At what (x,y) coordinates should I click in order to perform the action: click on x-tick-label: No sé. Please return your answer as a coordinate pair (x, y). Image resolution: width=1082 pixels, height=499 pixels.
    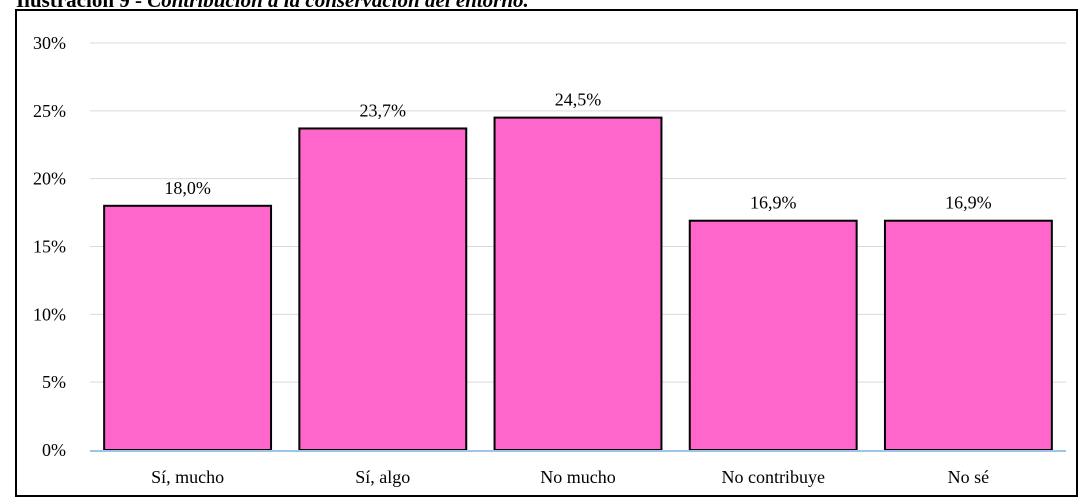
    Looking at the image, I should click on (969, 477).